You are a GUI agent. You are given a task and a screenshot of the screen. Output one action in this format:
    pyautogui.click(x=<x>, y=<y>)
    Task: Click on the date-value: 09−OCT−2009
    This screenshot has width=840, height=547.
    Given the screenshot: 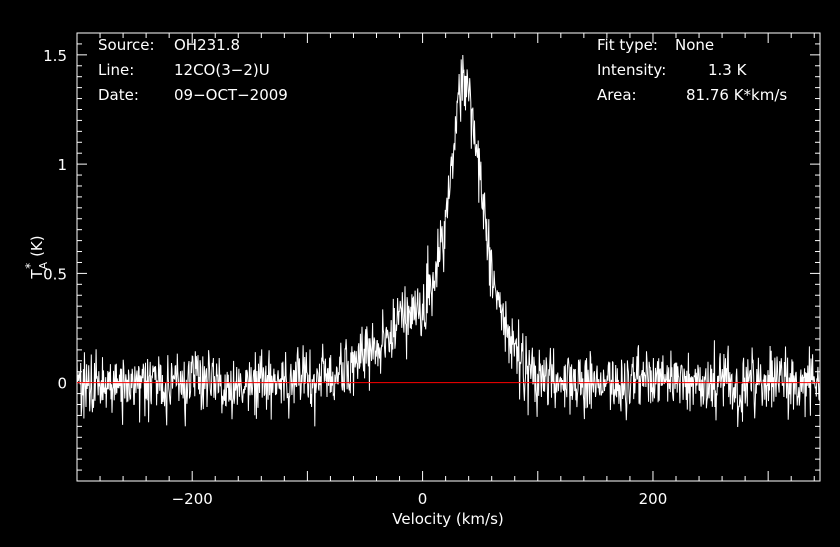 What is the action you would take?
    pyautogui.click(x=231, y=95)
    